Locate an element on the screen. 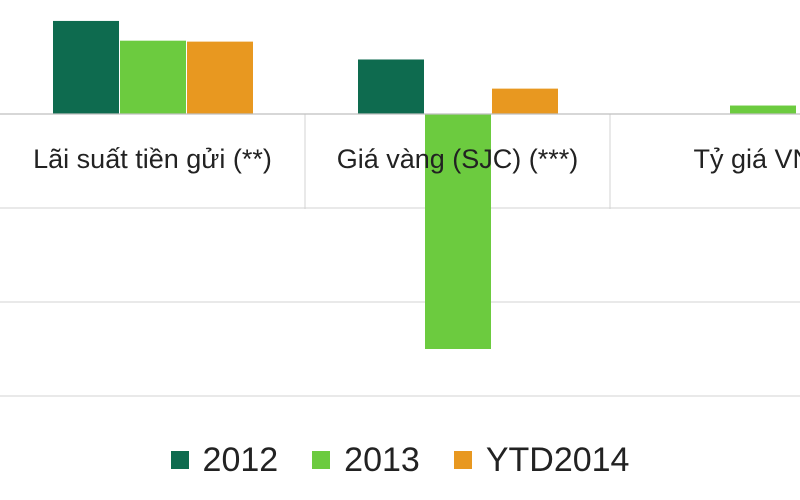  legend-label-2012: 2012 is located at coordinates (240, 459).